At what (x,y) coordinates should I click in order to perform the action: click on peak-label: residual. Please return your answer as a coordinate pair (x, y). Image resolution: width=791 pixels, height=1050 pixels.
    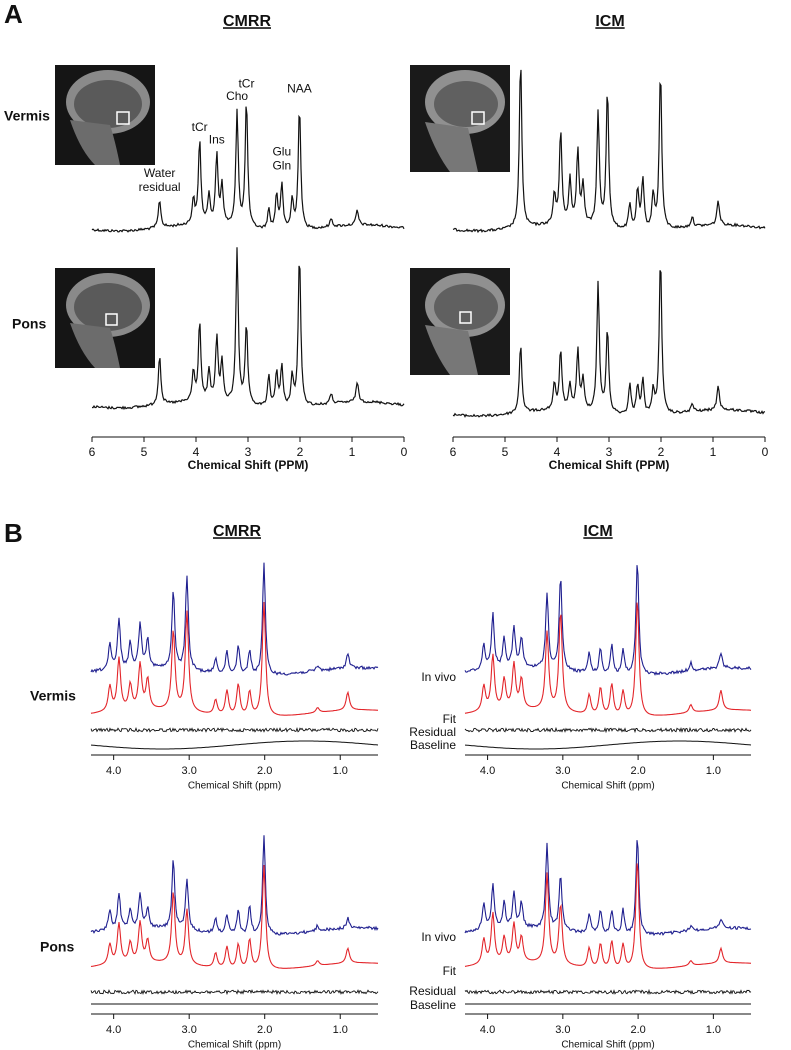
    Looking at the image, I should click on (160, 187).